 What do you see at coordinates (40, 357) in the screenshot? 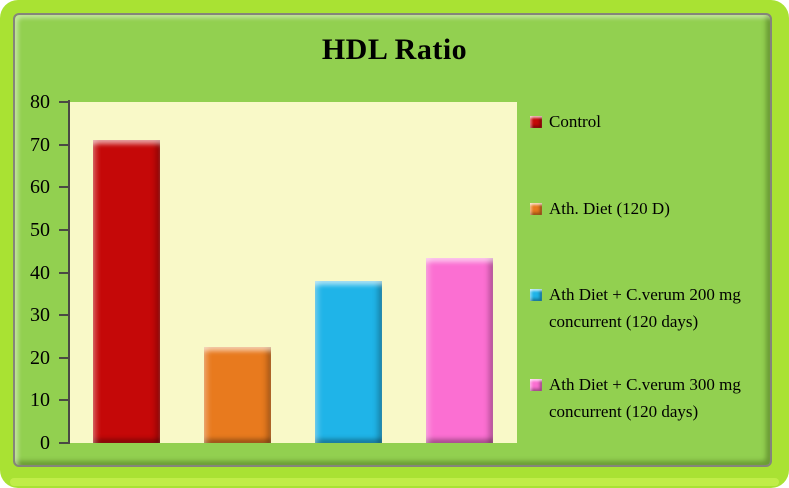
I see `y-tick-label-20: 20` at bounding box center [40, 357].